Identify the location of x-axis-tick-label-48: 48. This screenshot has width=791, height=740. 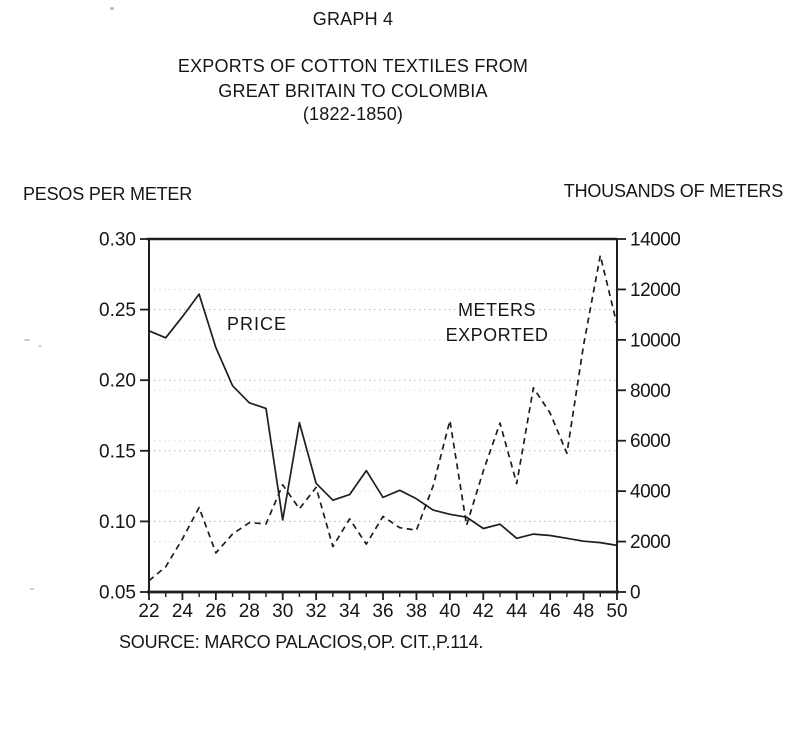
(583, 611).